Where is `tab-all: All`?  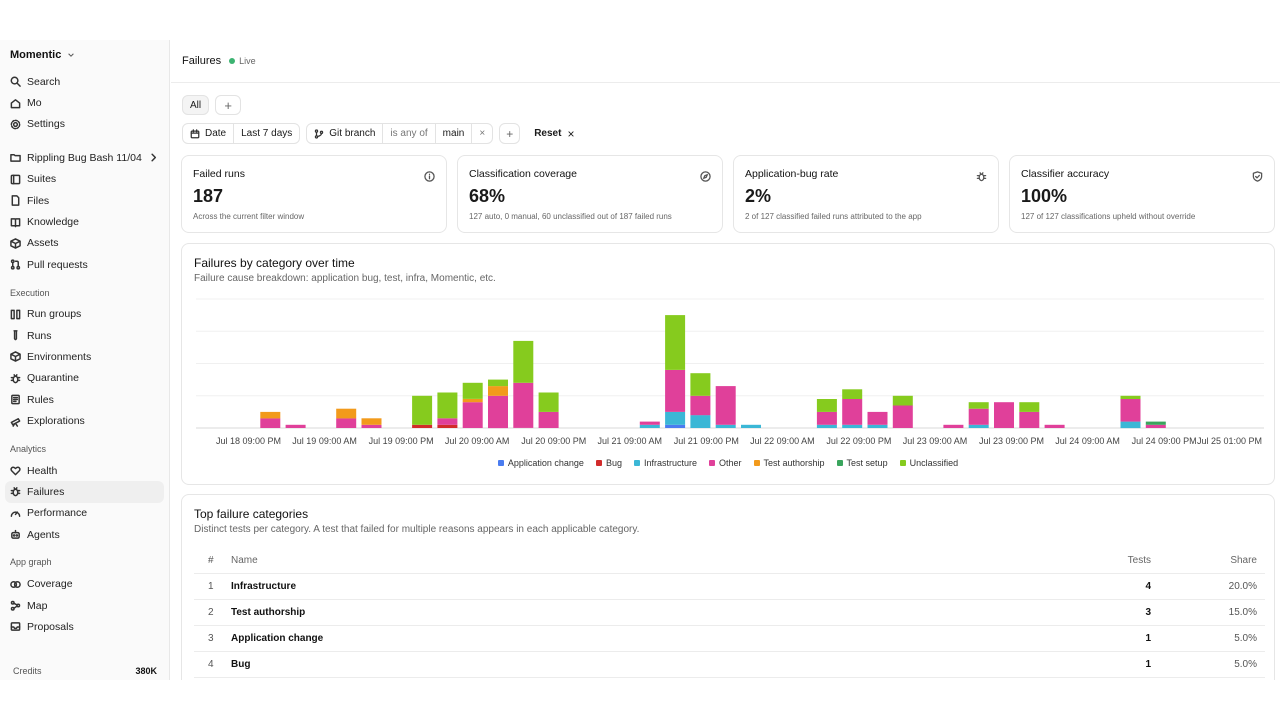 tab-all: All is located at coordinates (196, 105).